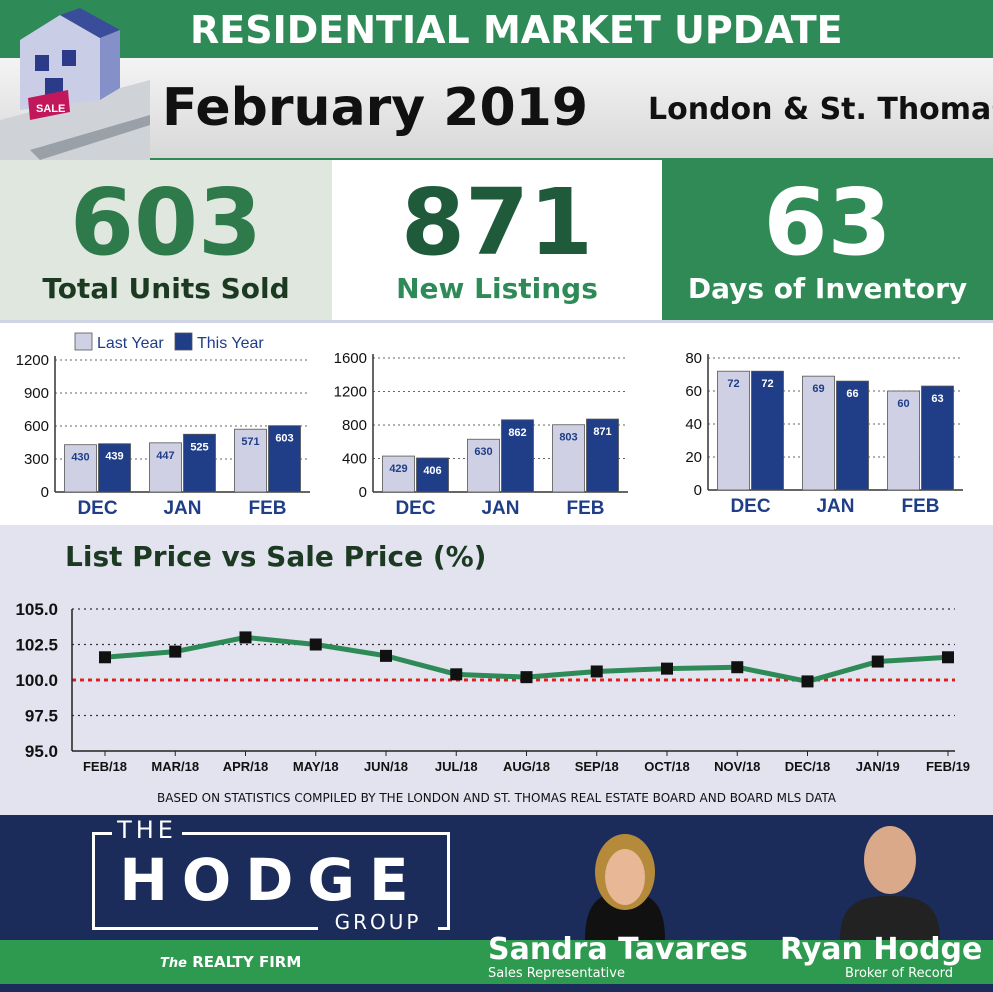 The width and height of the screenshot is (993, 992). I want to click on report-title: RESIDENTIAL MARKET UPDATE, so click(516, 30).